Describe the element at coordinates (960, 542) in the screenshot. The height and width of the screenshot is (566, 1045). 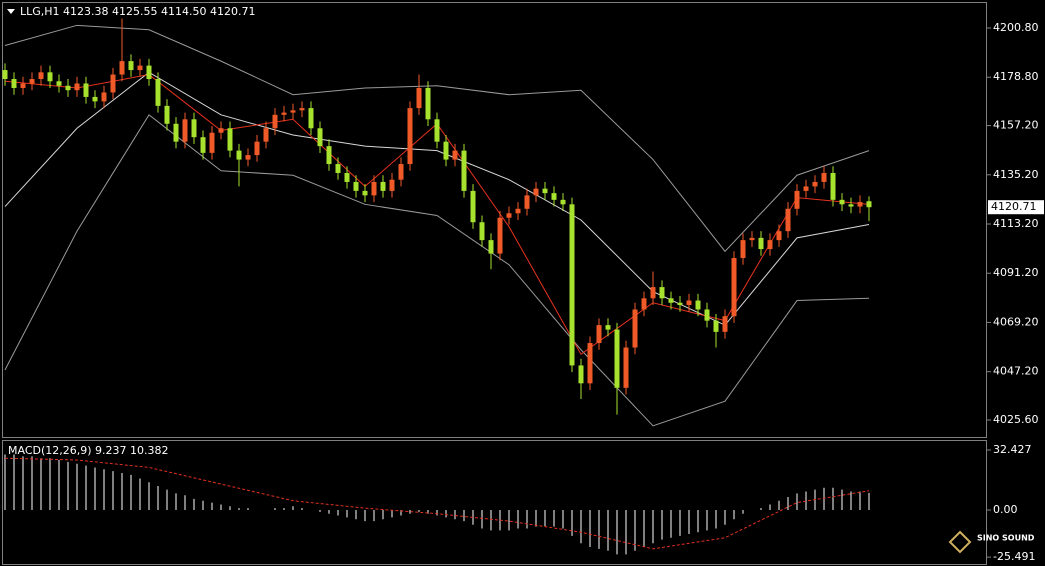
I see `watermark-logo` at that location.